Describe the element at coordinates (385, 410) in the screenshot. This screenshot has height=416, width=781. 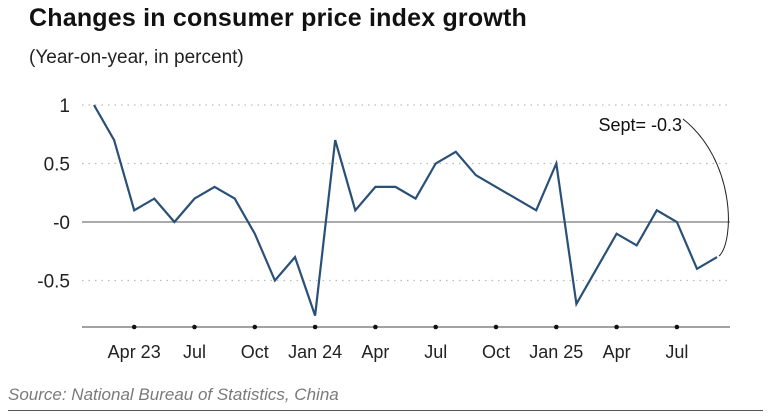
I see `bottom-divider` at that location.